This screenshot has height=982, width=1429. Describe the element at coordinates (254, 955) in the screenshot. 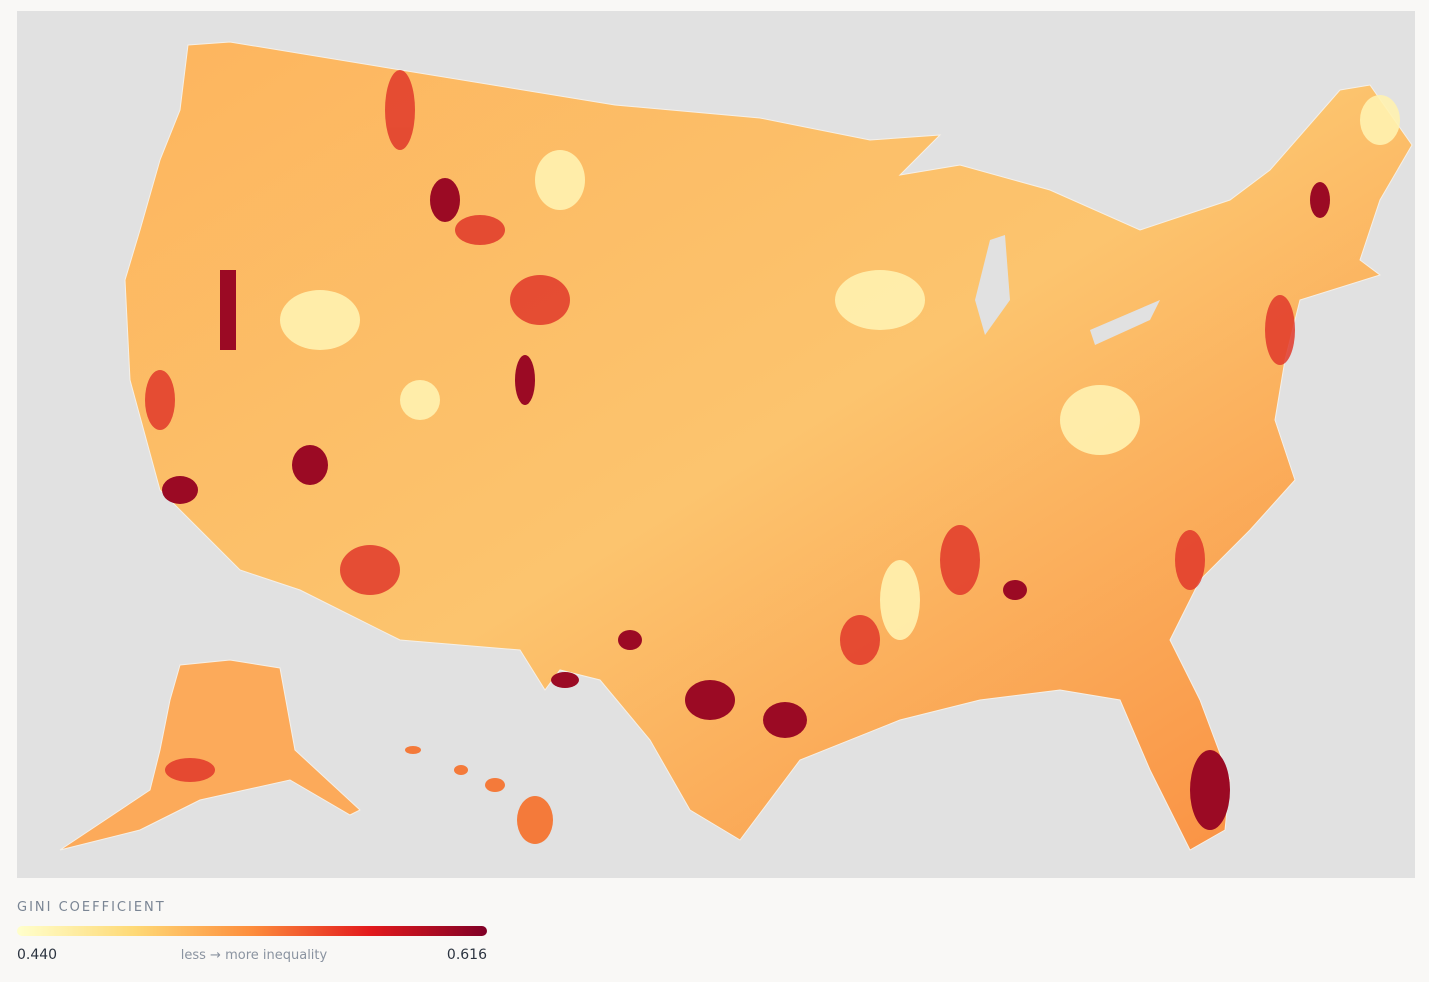

I see `legend-caption: less → more inequality` at that location.